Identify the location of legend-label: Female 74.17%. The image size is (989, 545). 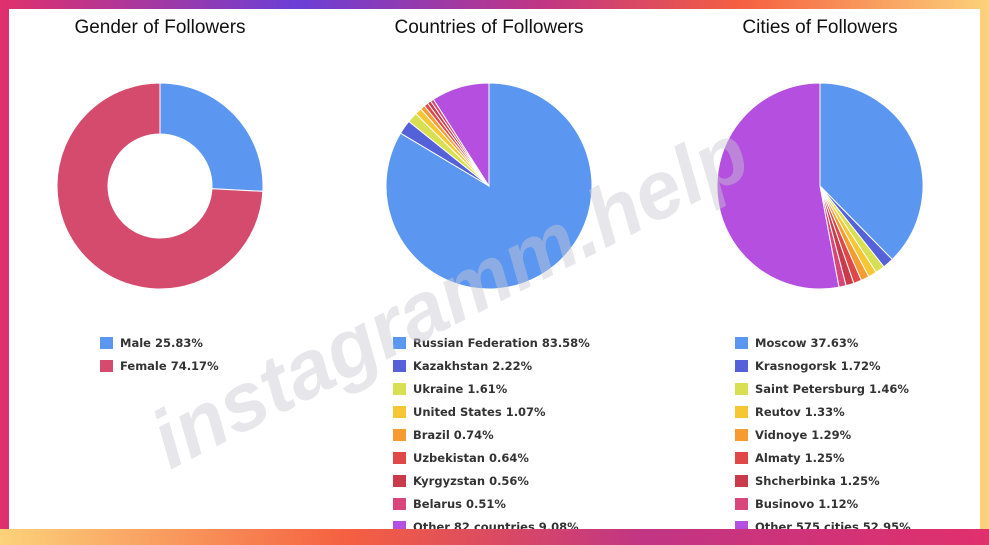
(169, 366).